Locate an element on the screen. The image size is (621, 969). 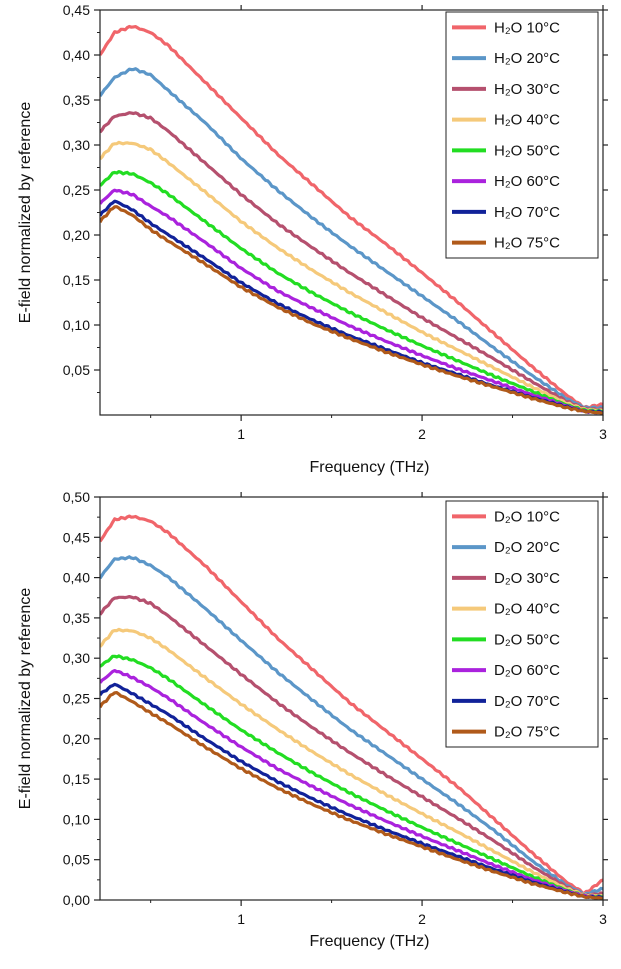
legend-entry: D₂O 20°C is located at coordinates (527, 547).